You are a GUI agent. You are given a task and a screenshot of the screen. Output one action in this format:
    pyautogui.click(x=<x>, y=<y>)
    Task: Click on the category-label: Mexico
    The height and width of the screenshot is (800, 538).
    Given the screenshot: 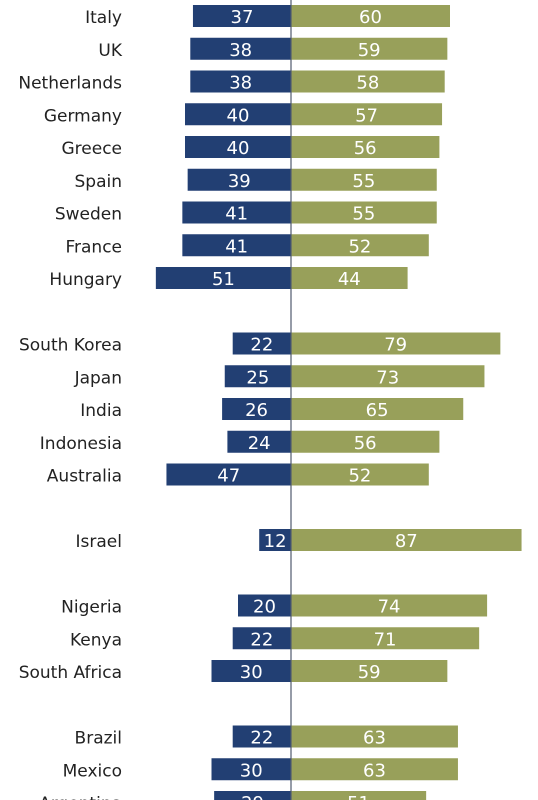 What is the action you would take?
    pyautogui.click(x=92, y=771)
    